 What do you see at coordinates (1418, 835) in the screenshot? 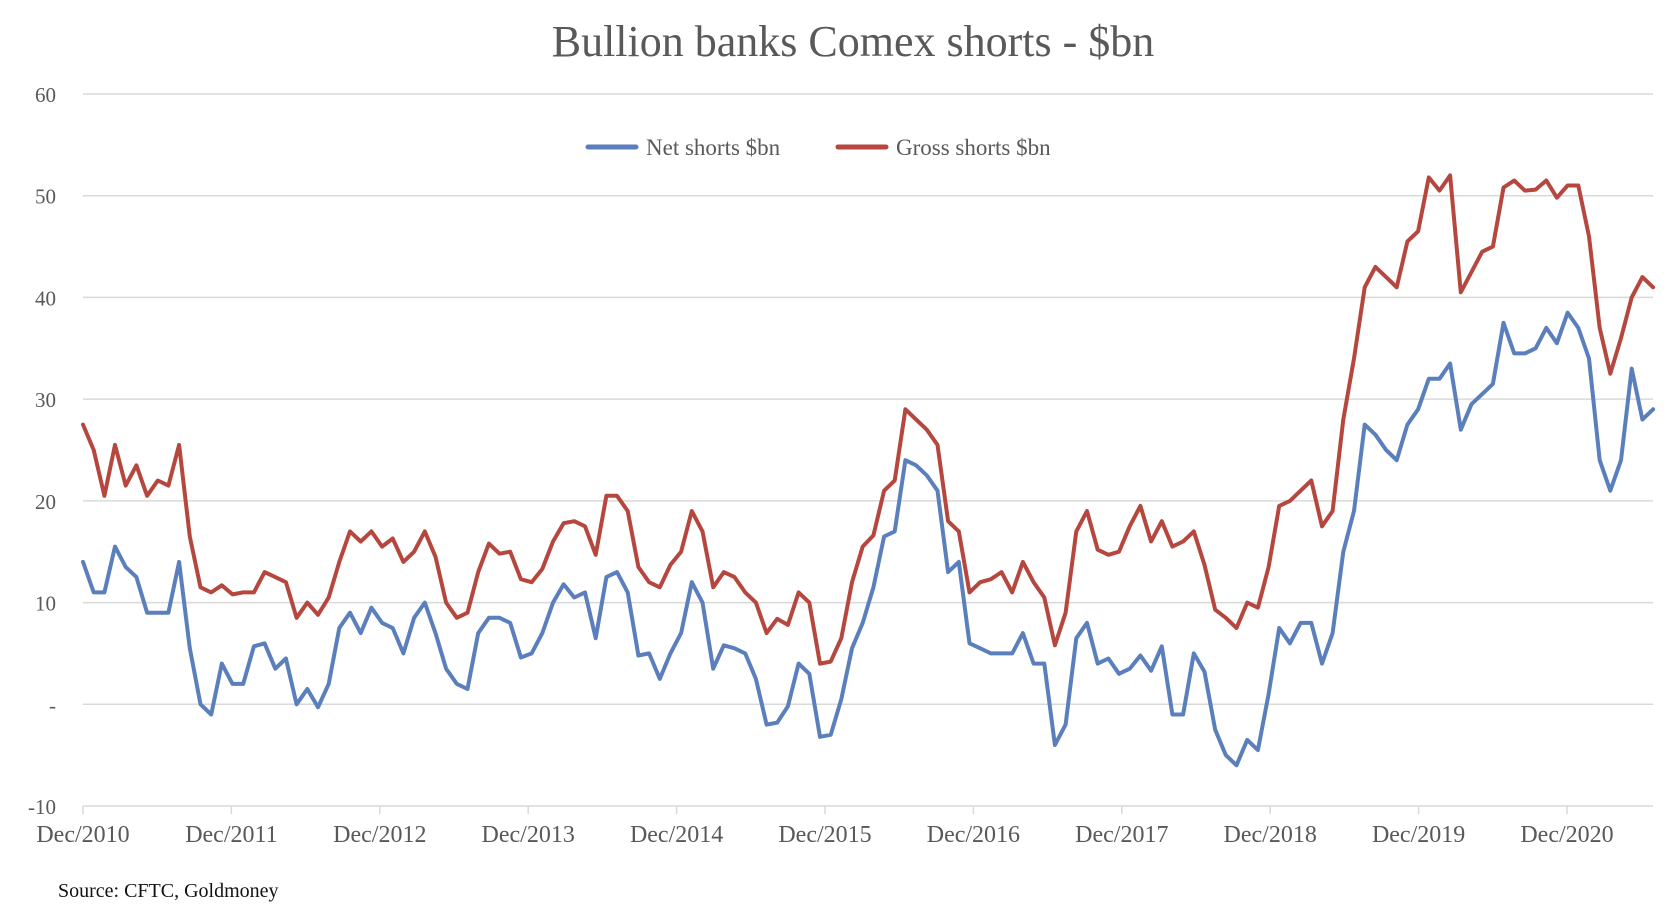
I see `x-tick-label: Dec/2019` at bounding box center [1418, 835].